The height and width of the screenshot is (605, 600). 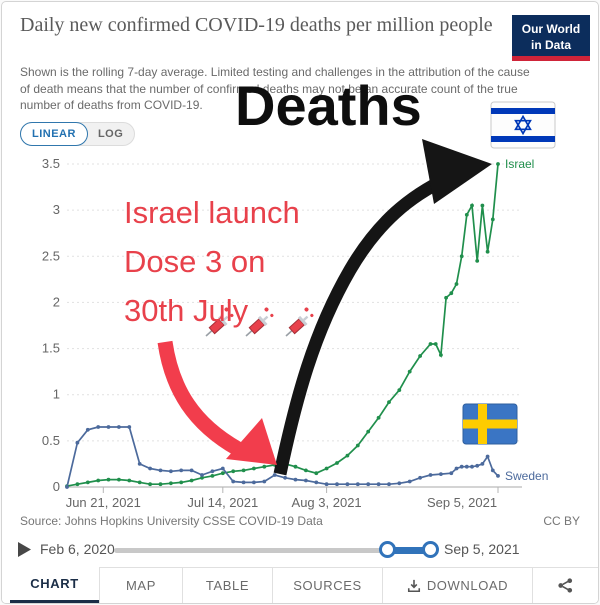 I want to click on svg-text: 0.5, so click(x=51, y=440).